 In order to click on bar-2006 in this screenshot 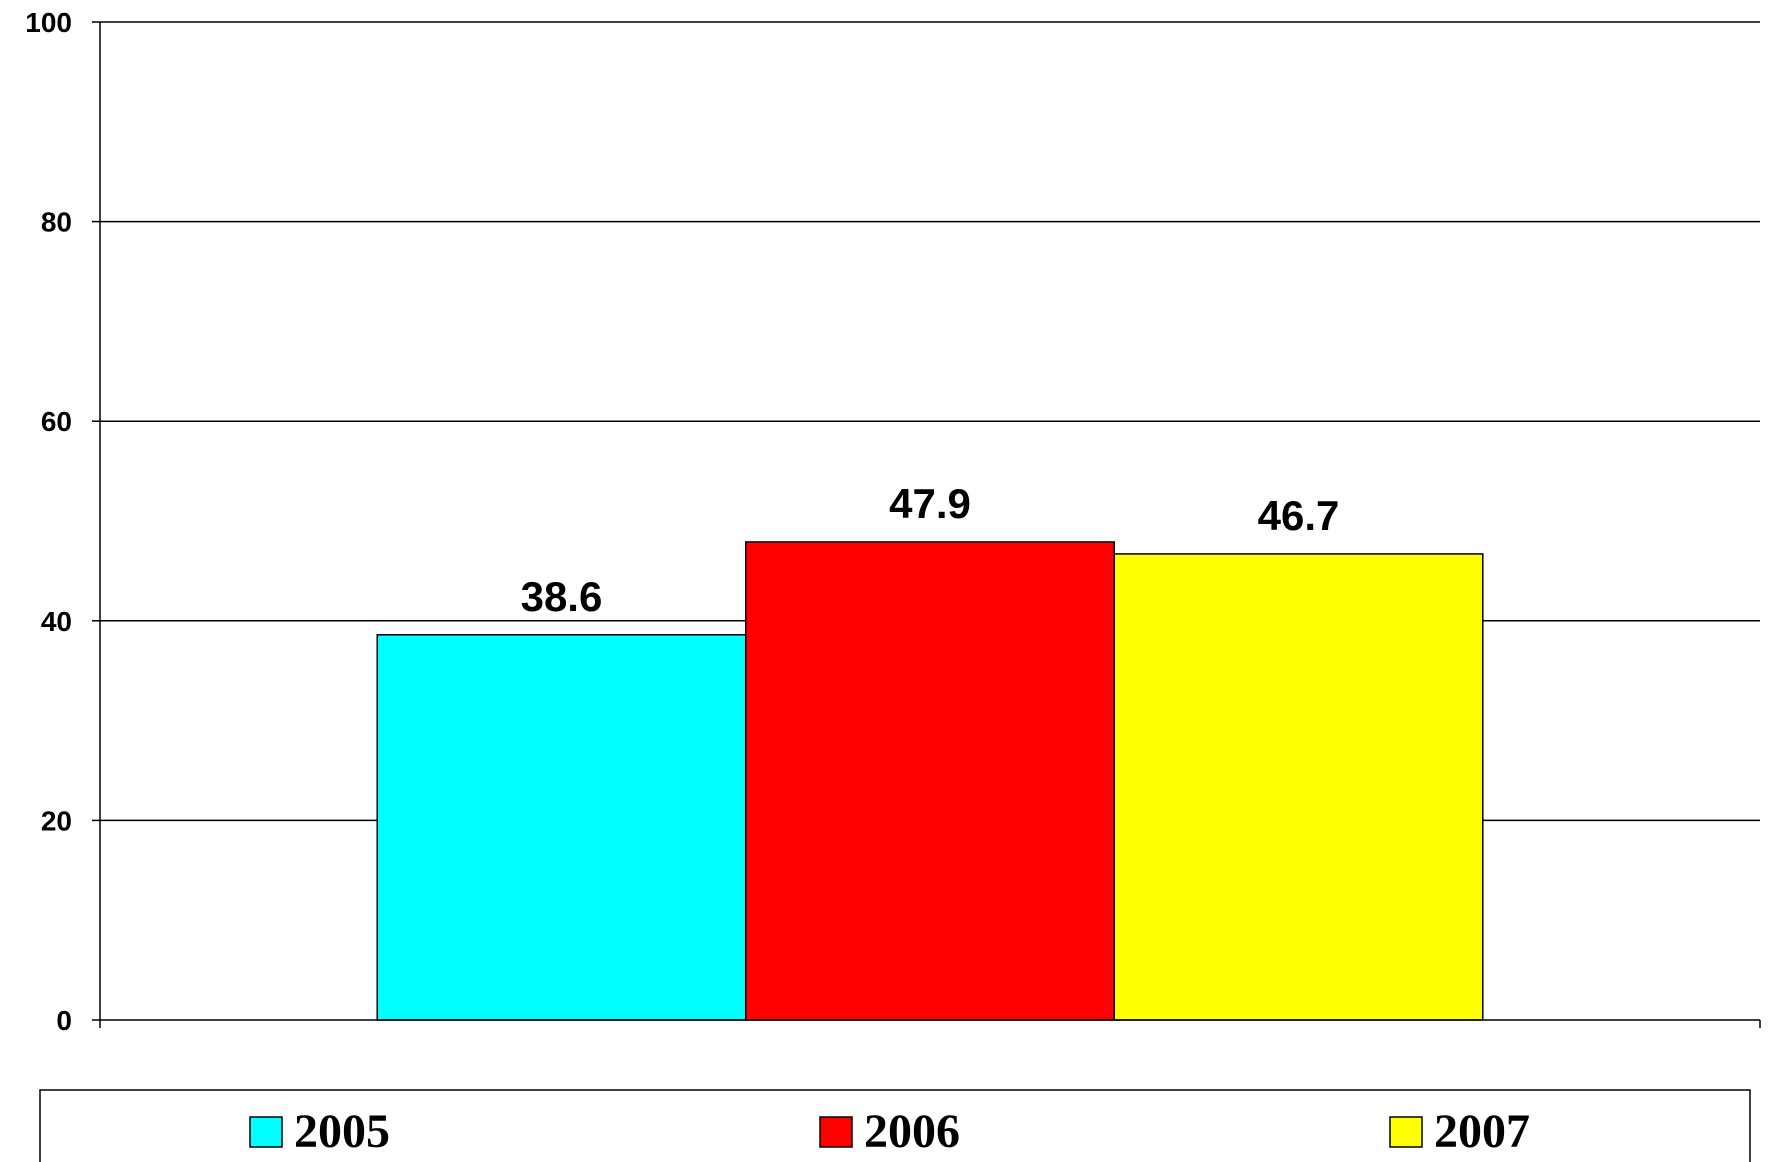, I will do `click(930, 781)`.